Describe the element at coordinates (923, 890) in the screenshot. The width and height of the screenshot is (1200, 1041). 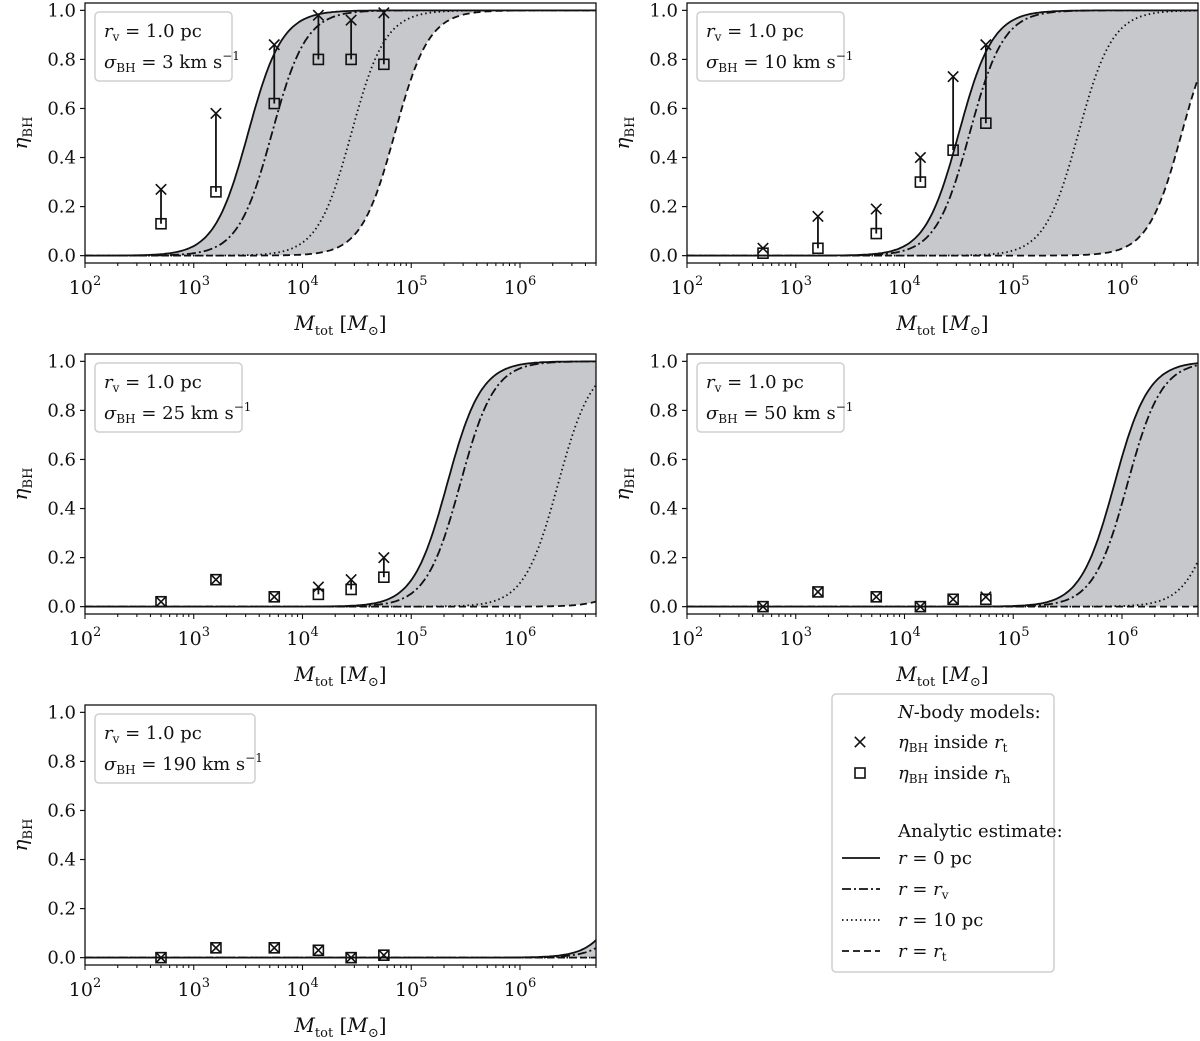
I see `legend-line-label: r = rv` at that location.